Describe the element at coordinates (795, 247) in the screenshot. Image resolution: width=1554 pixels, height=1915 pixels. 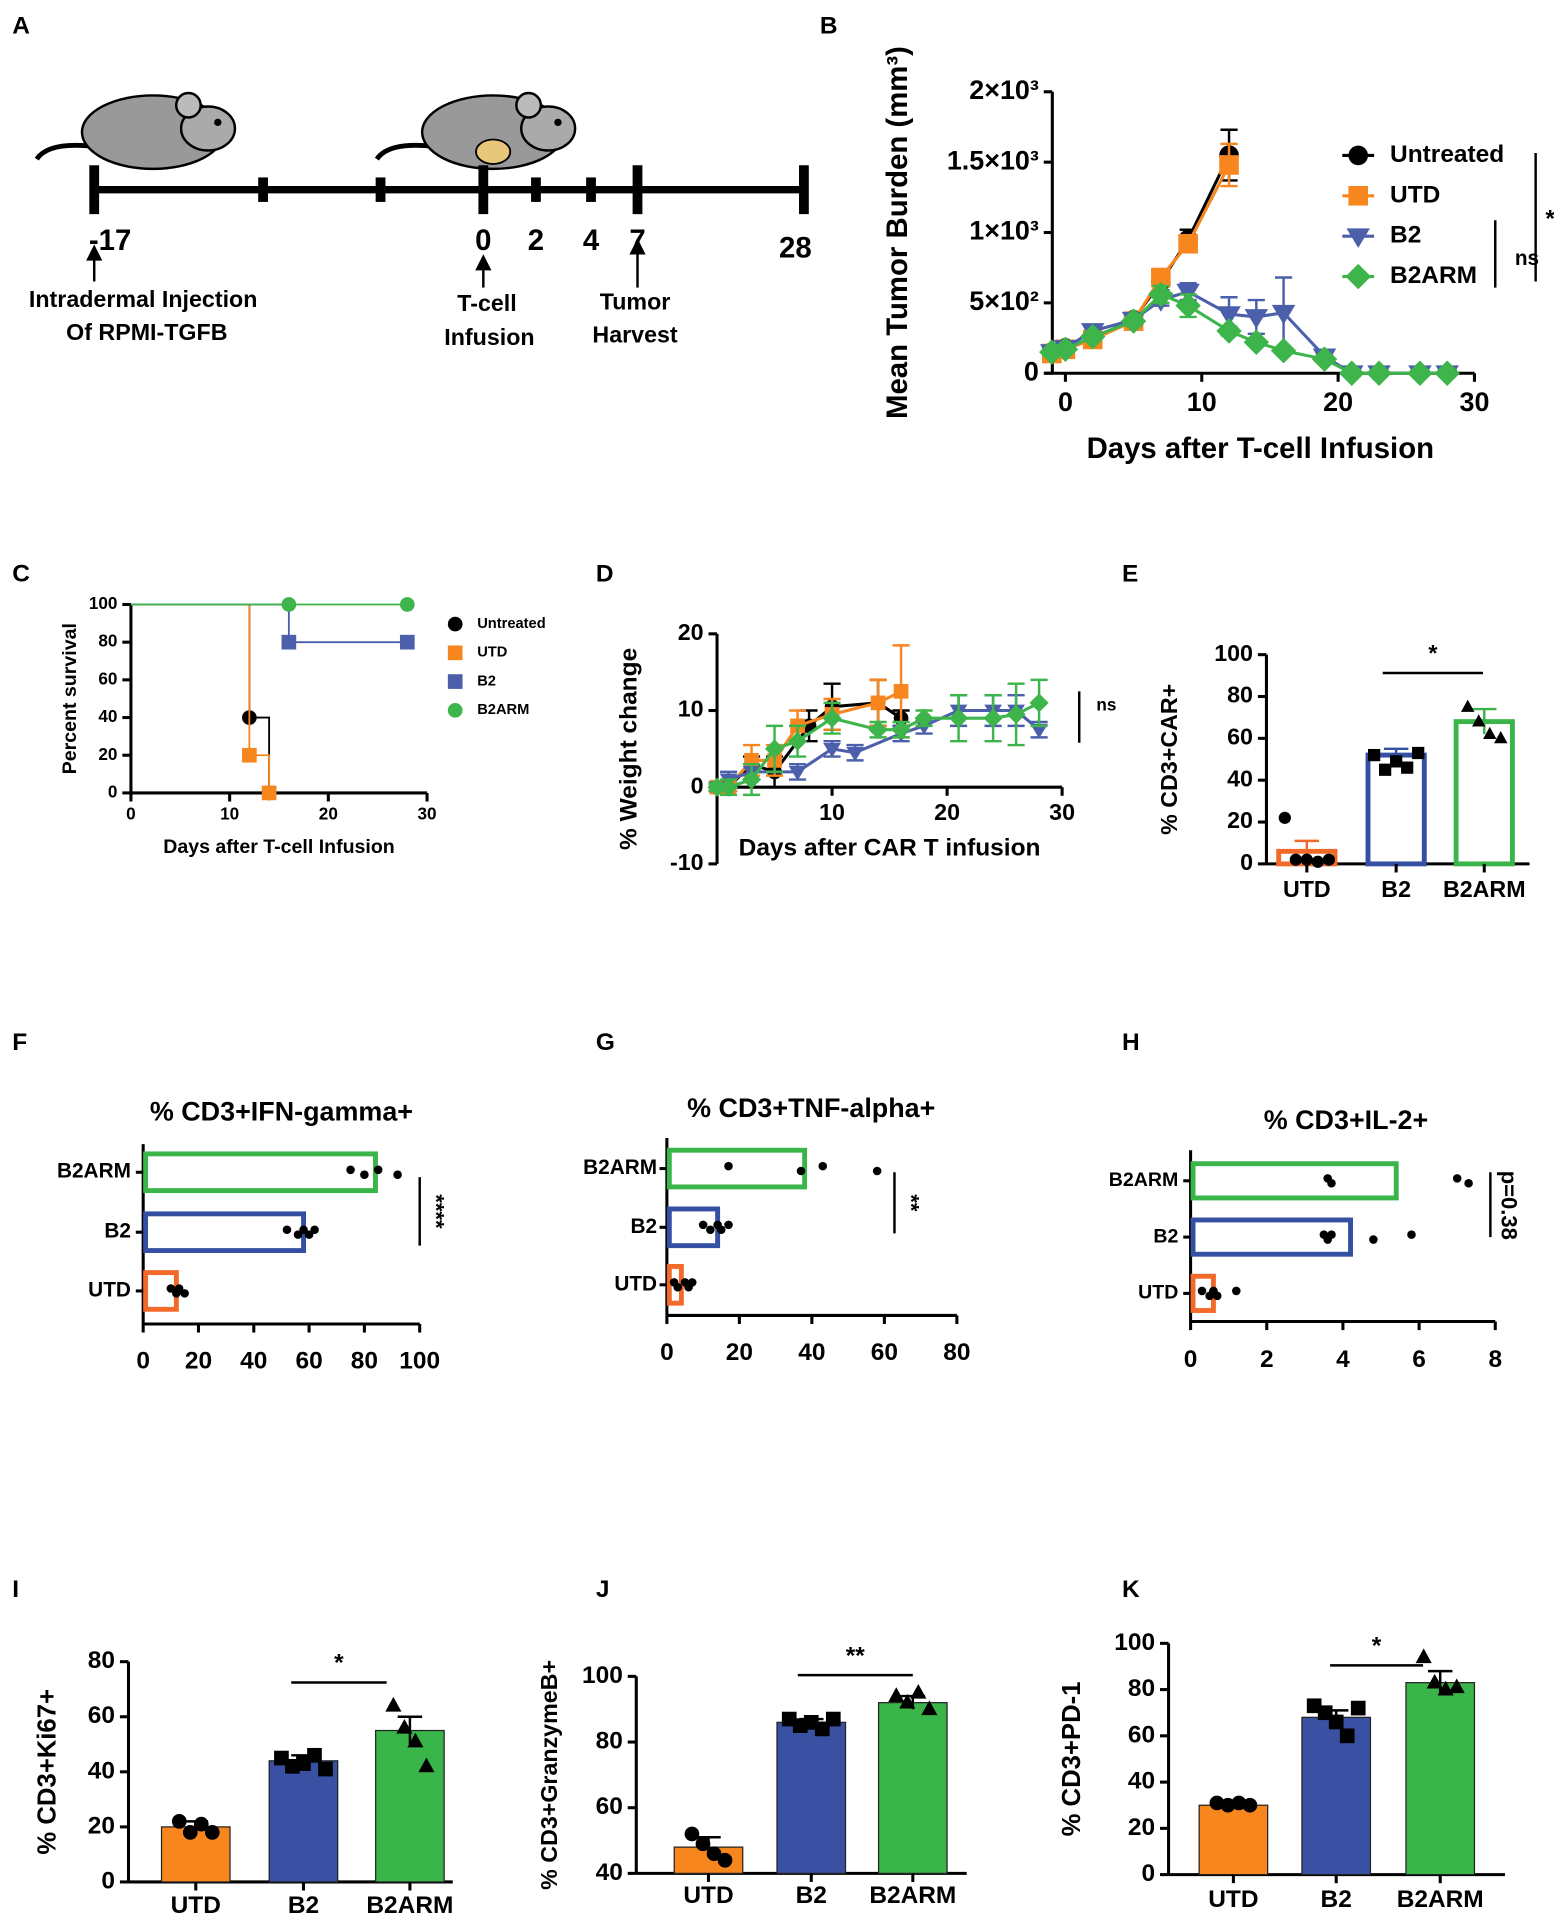
I see `timeline-label: 28` at that location.